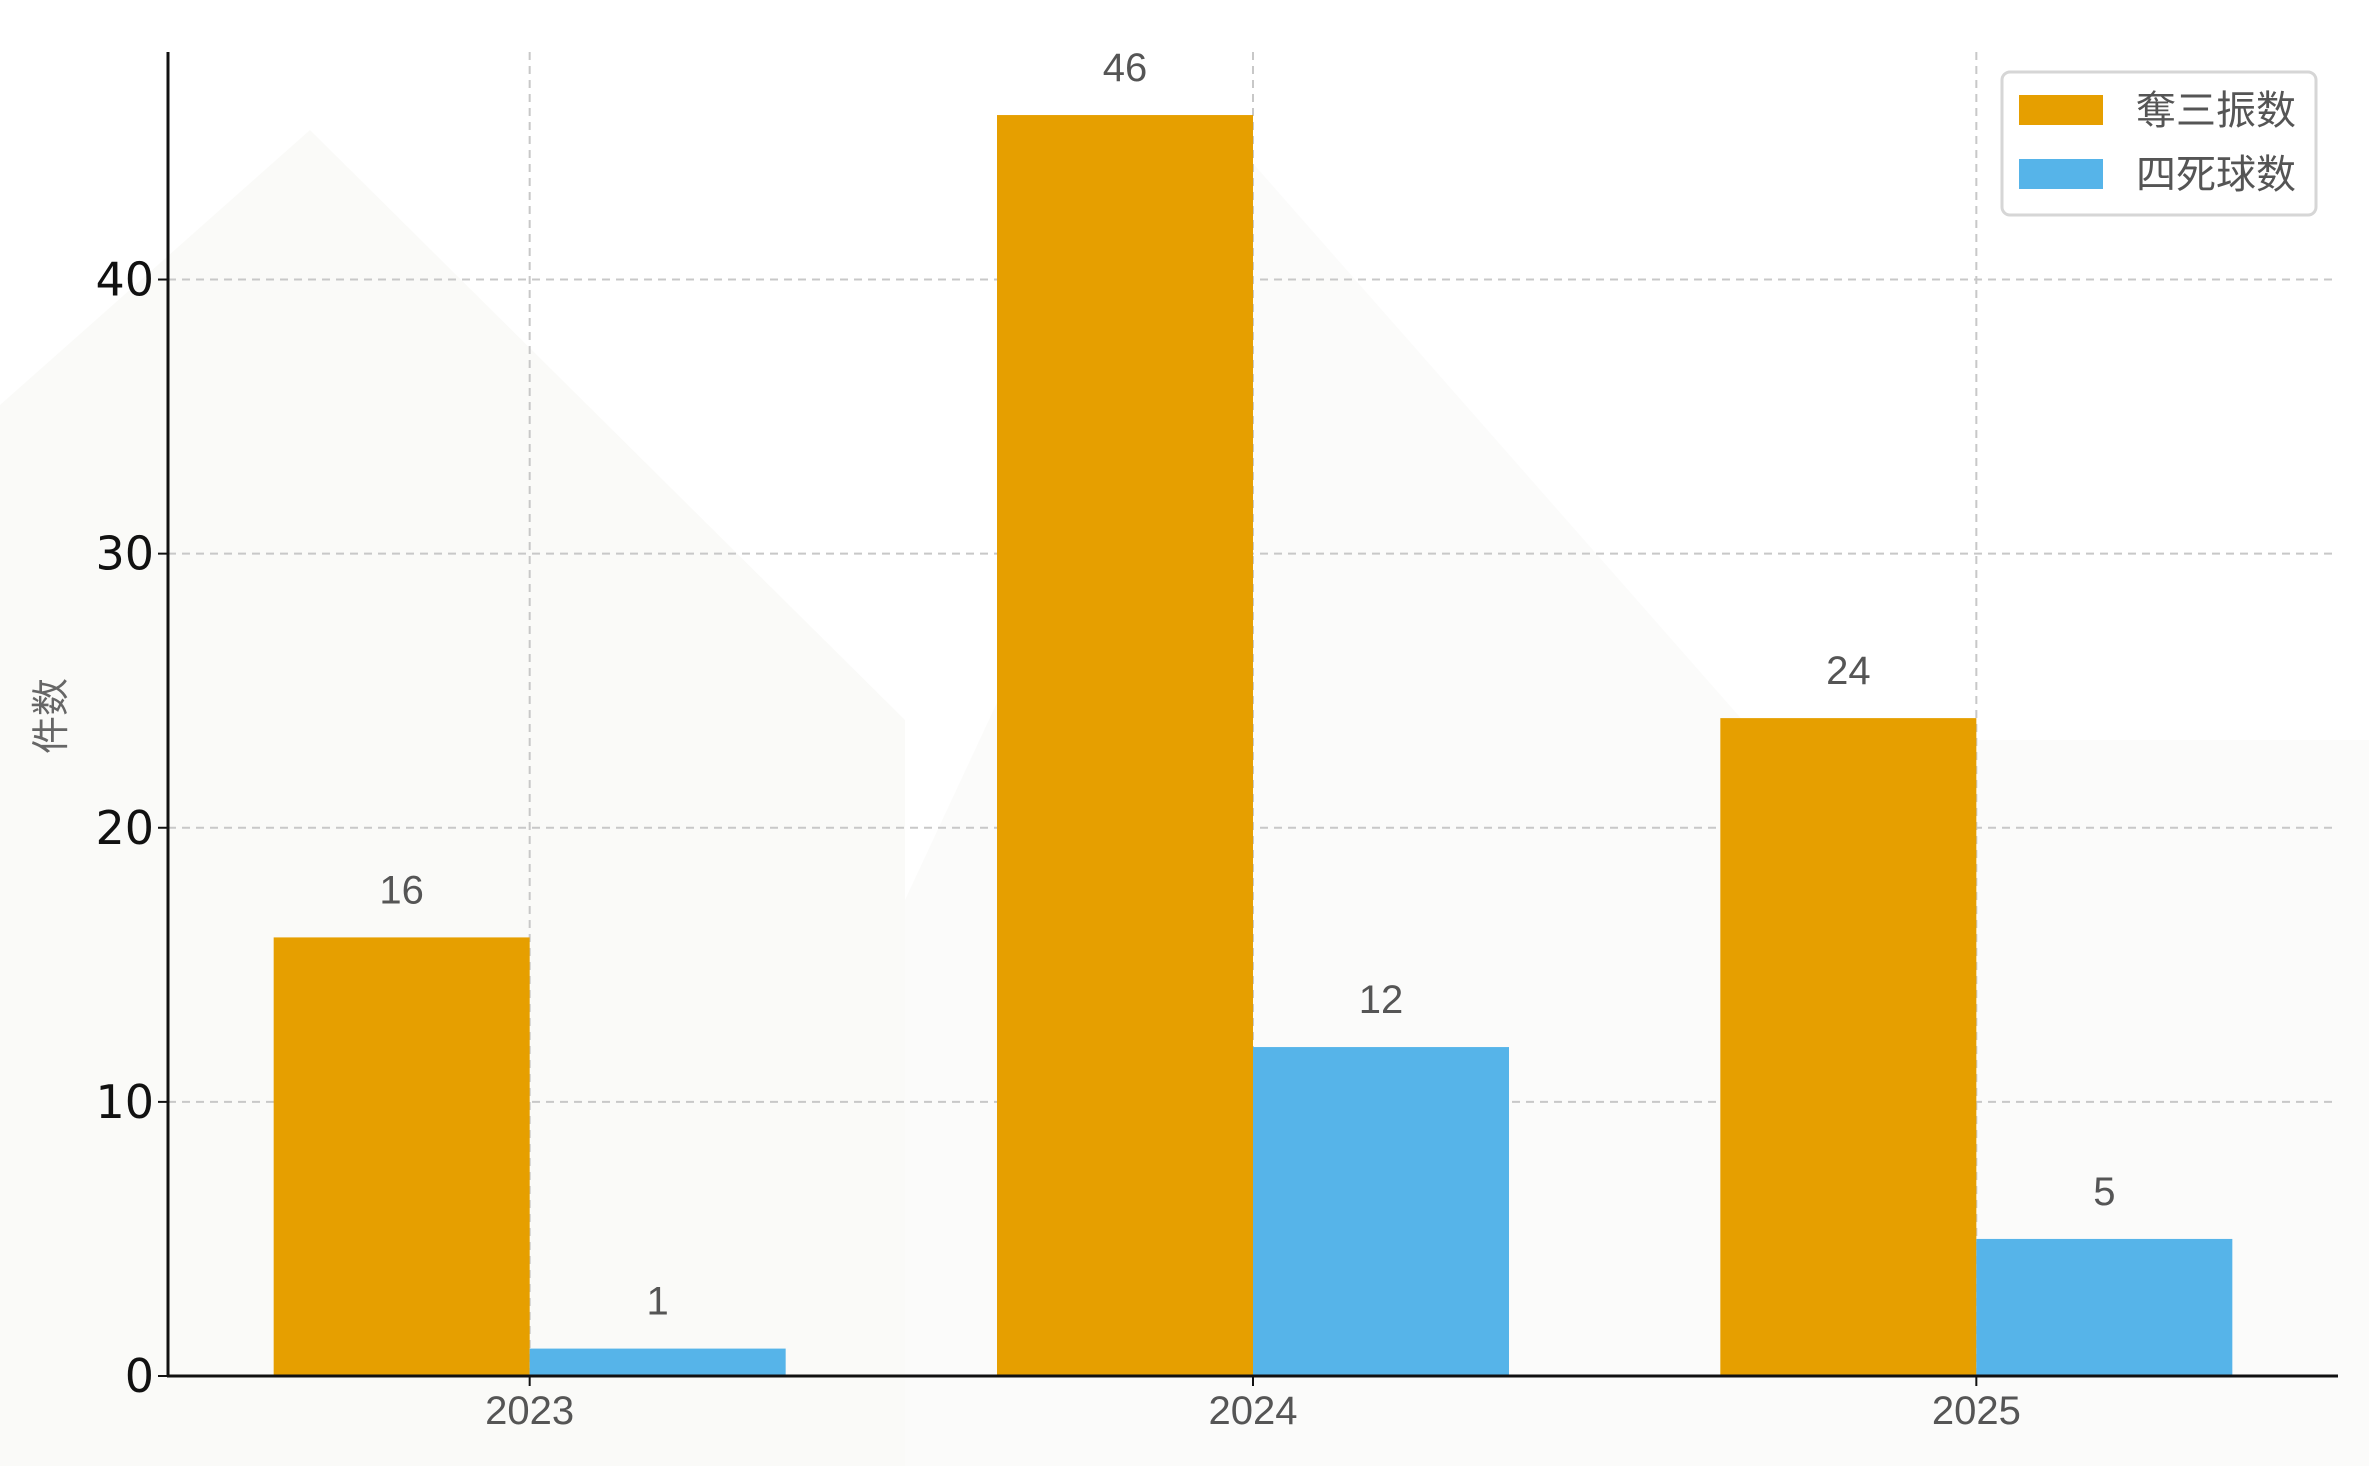 This screenshot has width=2369, height=1466. Describe the element at coordinates (2104, 1192) in the screenshot. I see `data-label-2025-四死球数: 5` at that location.